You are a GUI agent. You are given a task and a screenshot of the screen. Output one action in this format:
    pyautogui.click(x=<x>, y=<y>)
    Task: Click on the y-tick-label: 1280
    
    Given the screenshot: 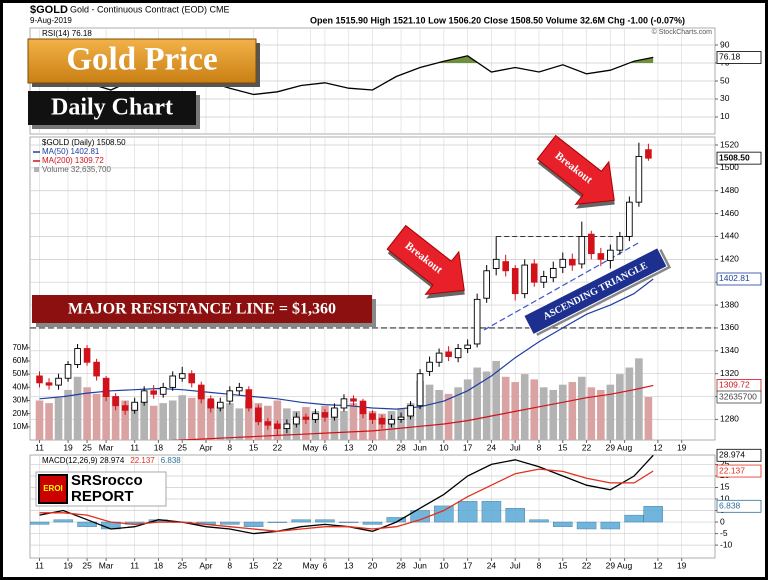 What is the action you would take?
    pyautogui.click(x=729, y=419)
    